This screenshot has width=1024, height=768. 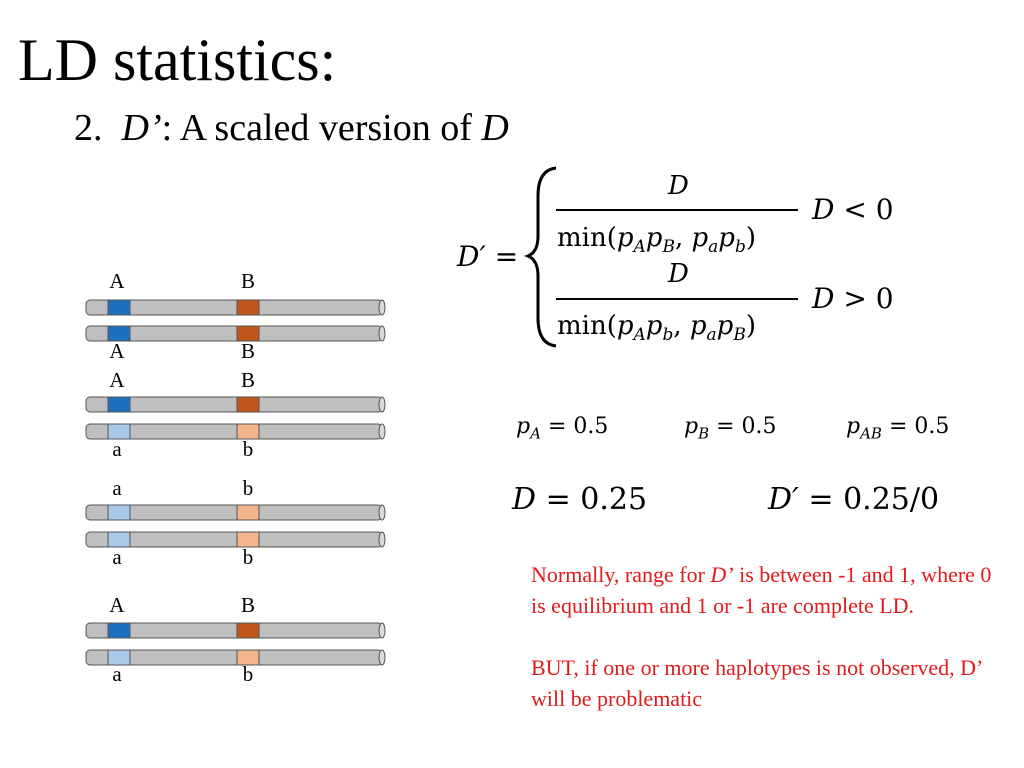 I want to click on freq-pA: pA = 0.5, so click(x=562, y=428).